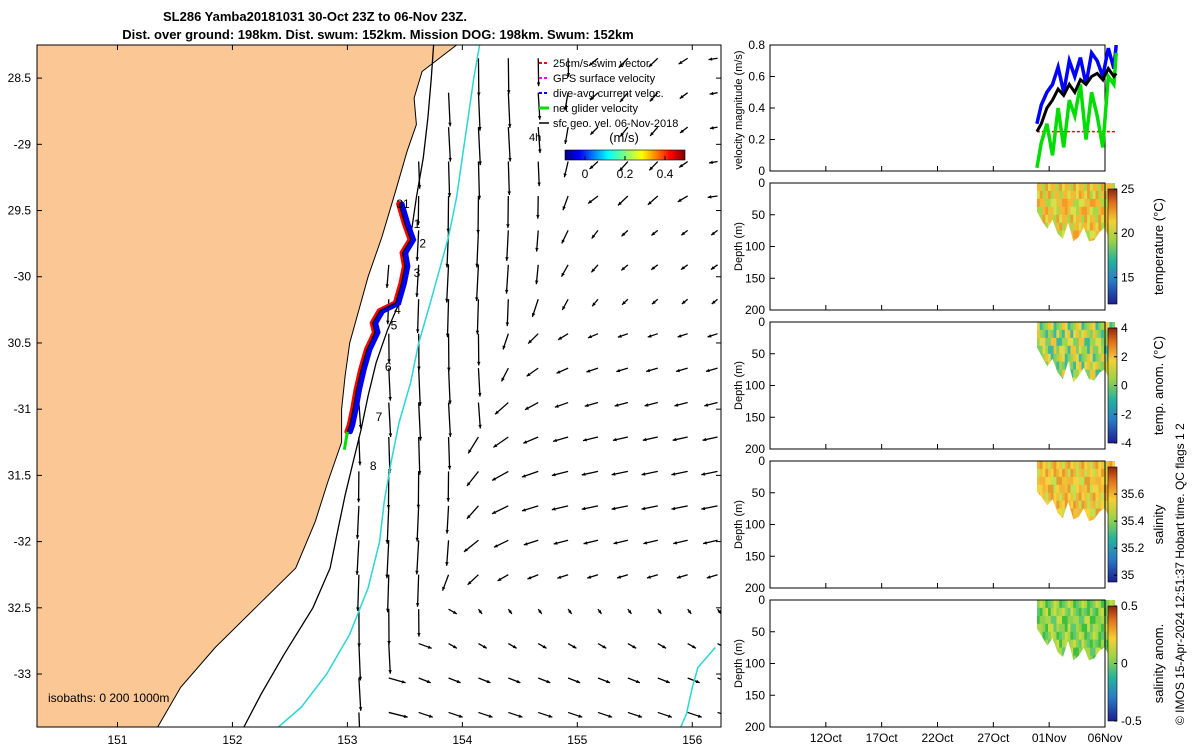 This screenshot has height=750, width=1200. Describe the element at coordinates (462, 740) in the screenshot. I see `x-tick-label: 154` at that location.